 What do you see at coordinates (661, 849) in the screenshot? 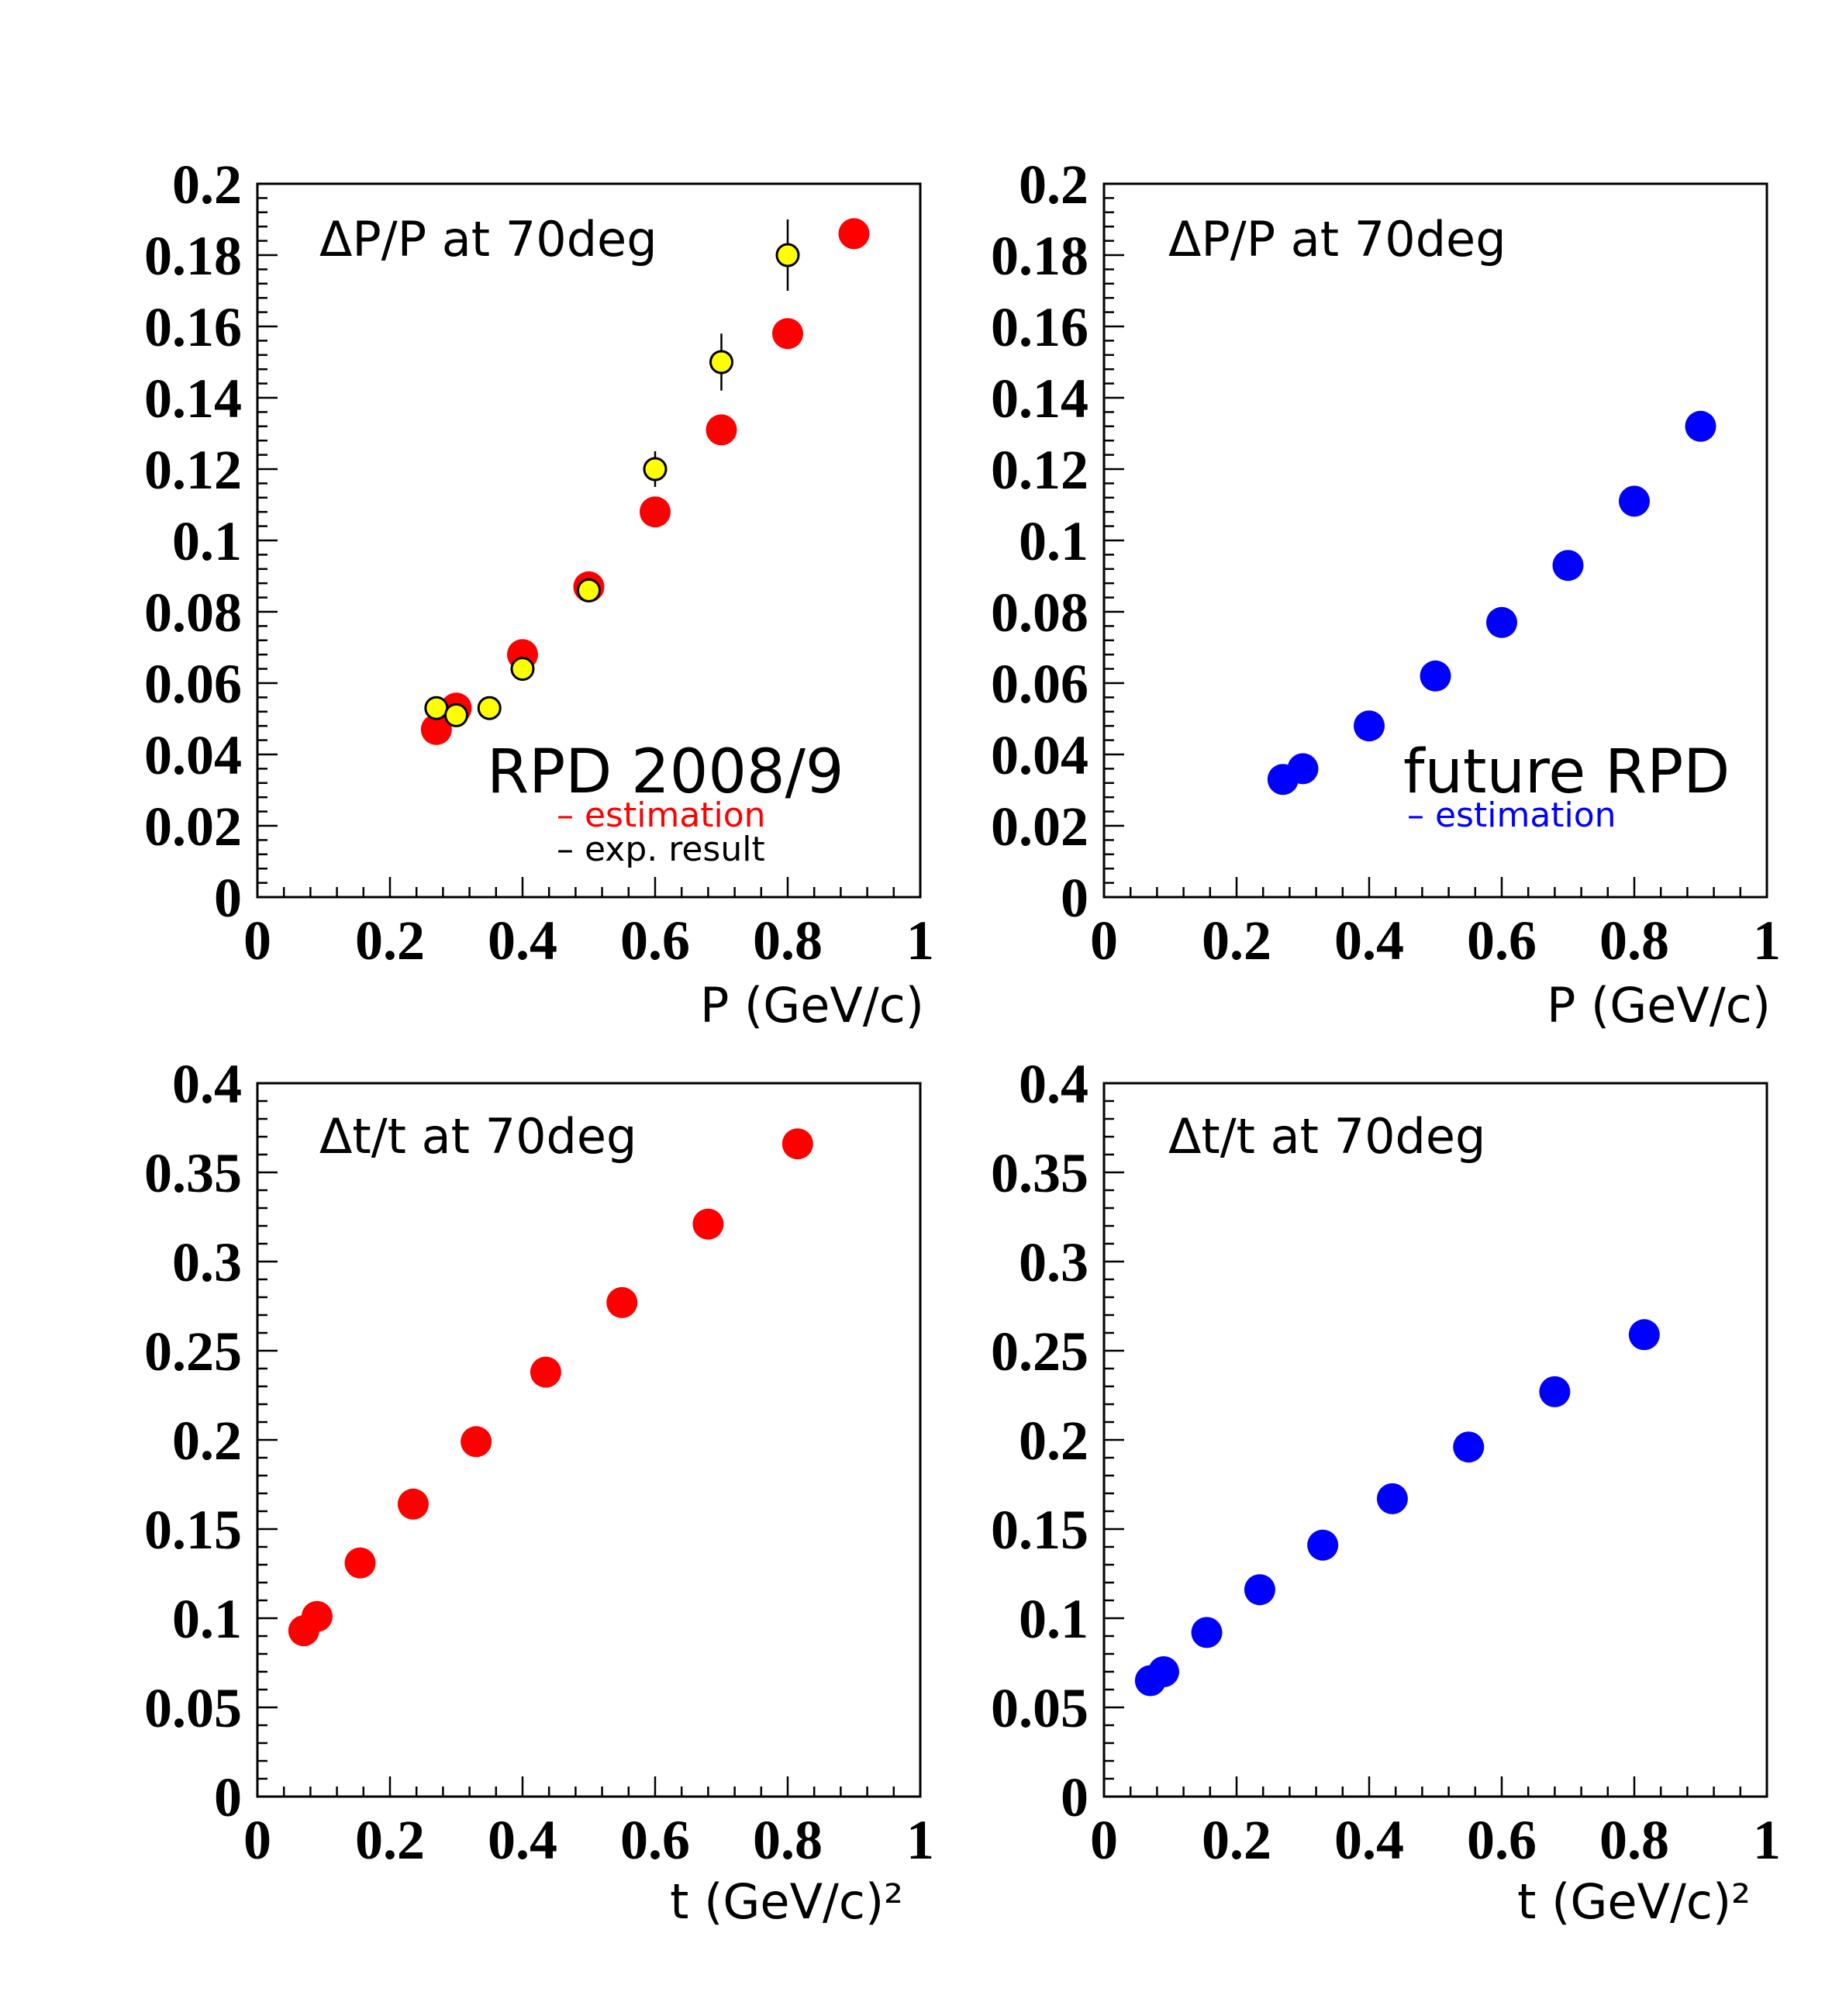
I see `legend-entry-exp-result: – exp. result` at bounding box center [661, 849].